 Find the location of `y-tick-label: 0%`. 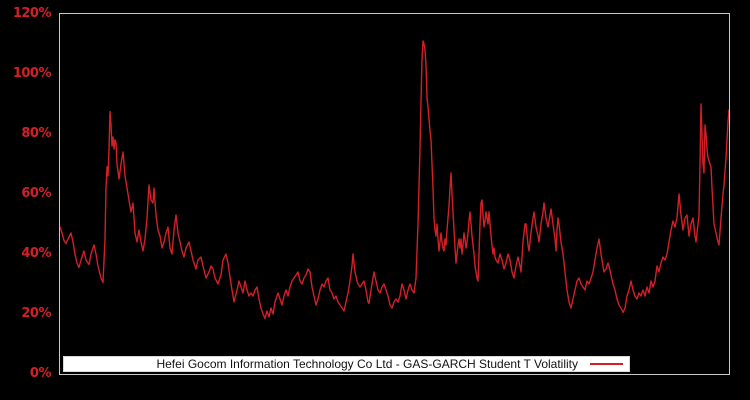

y-tick-label: 0% is located at coordinates (40, 373).